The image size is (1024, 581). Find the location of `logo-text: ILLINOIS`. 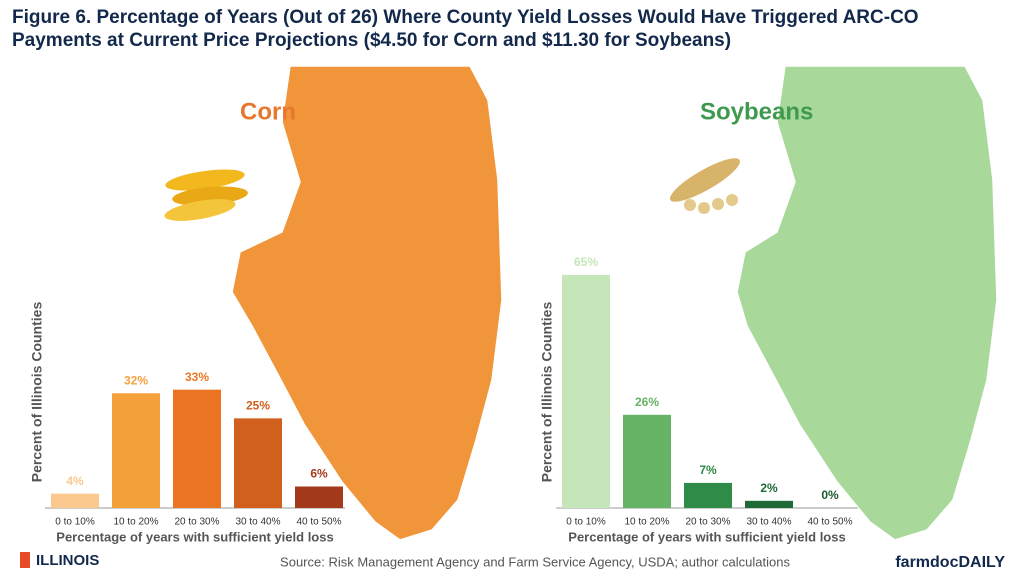

logo-text: ILLINOIS is located at coordinates (67, 560).